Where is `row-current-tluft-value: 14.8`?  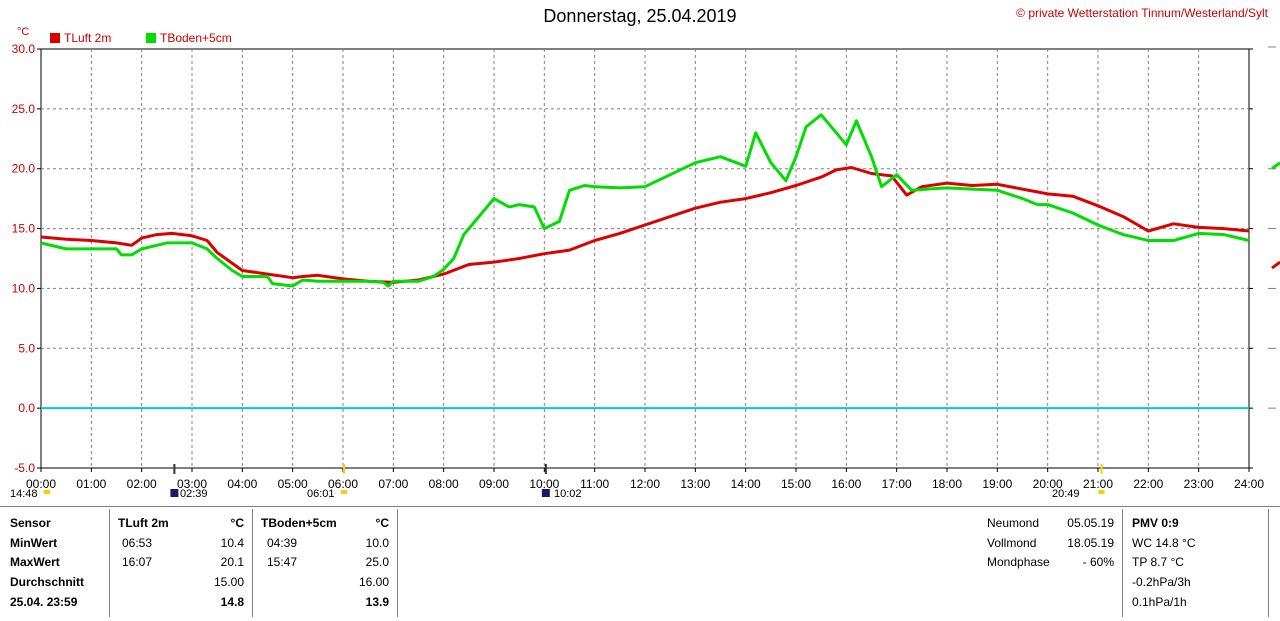
row-current-tluft-value: 14.8 is located at coordinates (232, 602).